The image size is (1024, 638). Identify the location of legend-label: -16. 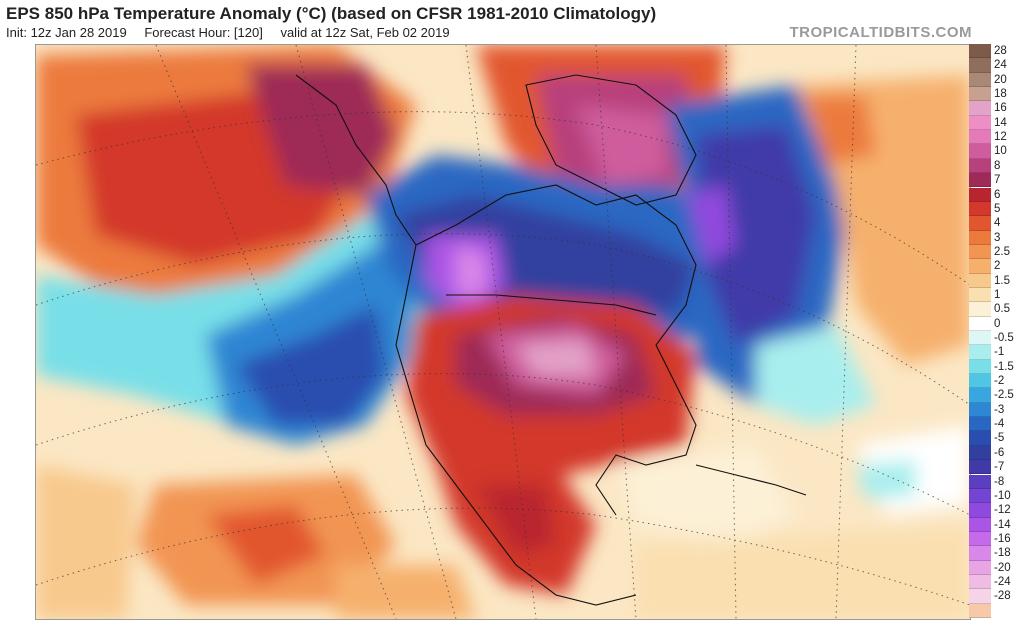
(1002, 538).